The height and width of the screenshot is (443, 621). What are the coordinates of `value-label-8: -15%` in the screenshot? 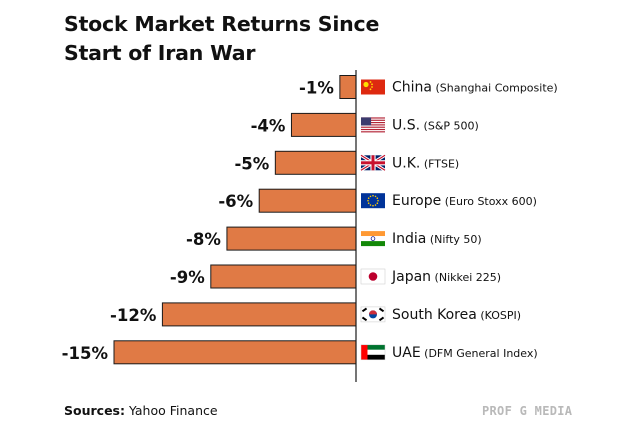 It's located at (85, 353).